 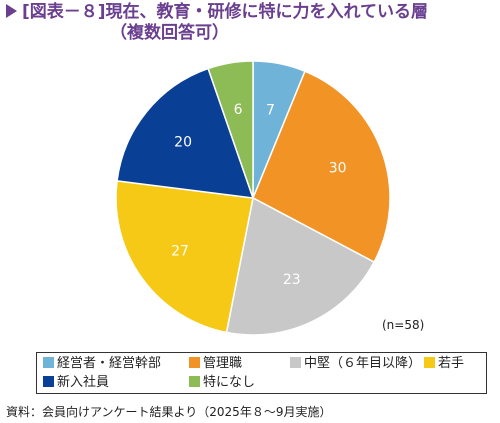 I want to click on legend-item-2: 管理職, so click(x=215, y=363).